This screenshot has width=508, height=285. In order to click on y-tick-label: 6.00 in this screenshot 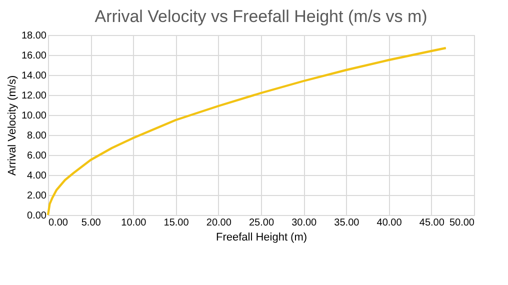, I will do `click(37, 156)`.